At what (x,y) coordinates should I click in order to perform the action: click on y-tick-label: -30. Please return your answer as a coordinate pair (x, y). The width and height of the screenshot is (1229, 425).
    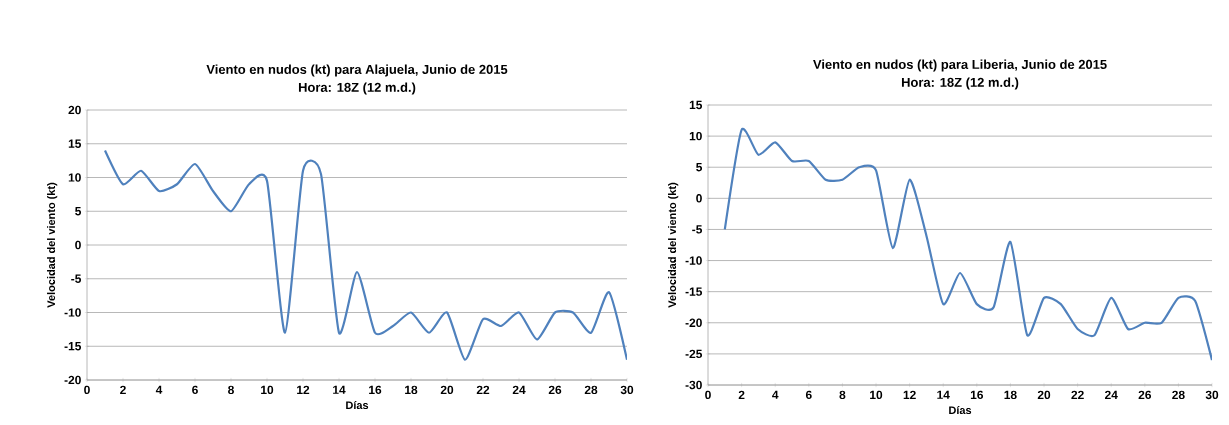
    Looking at the image, I should click on (693, 385).